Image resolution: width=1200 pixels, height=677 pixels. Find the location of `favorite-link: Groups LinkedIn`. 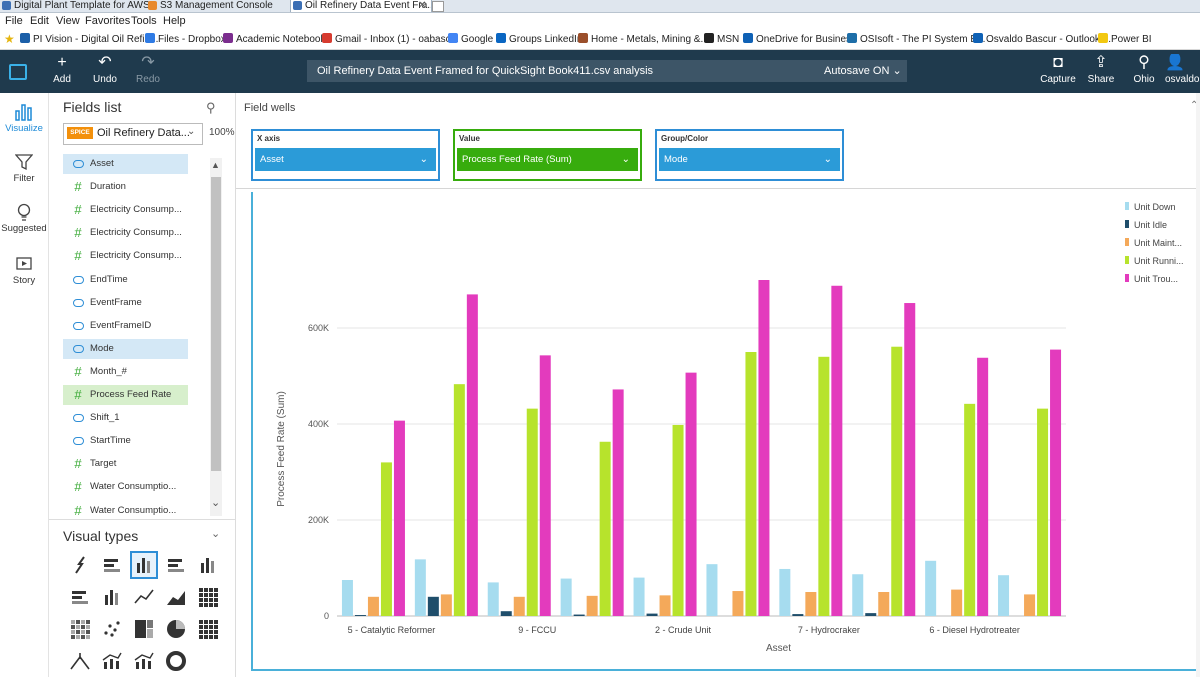

favorite-link: Groups LinkedIn is located at coordinates (539, 39).